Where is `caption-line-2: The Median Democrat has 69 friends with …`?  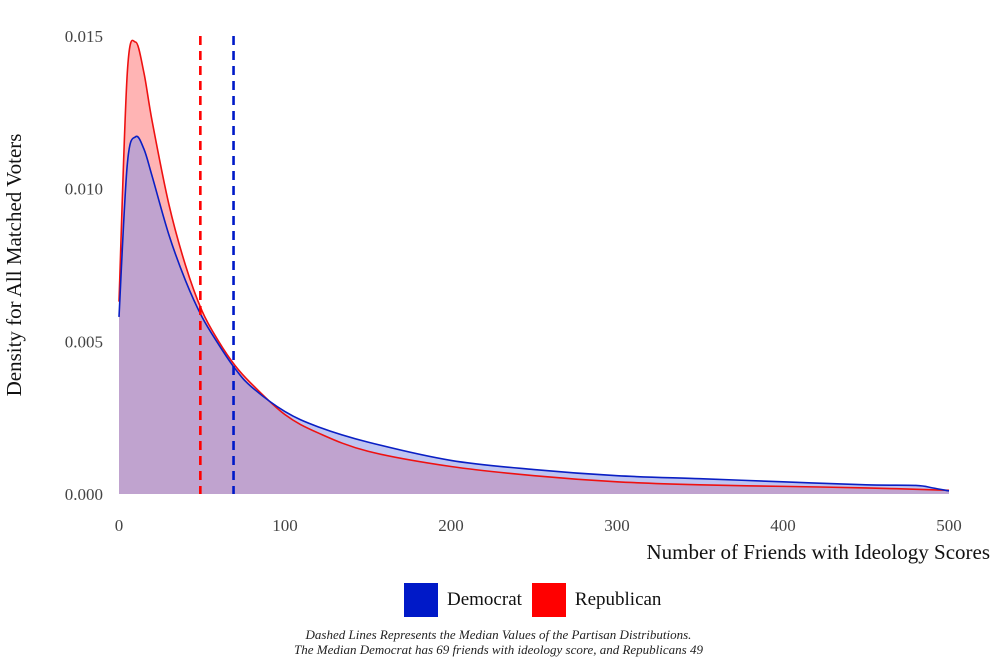 caption-line-2: The Median Democrat has 69 friends with … is located at coordinates (498, 649).